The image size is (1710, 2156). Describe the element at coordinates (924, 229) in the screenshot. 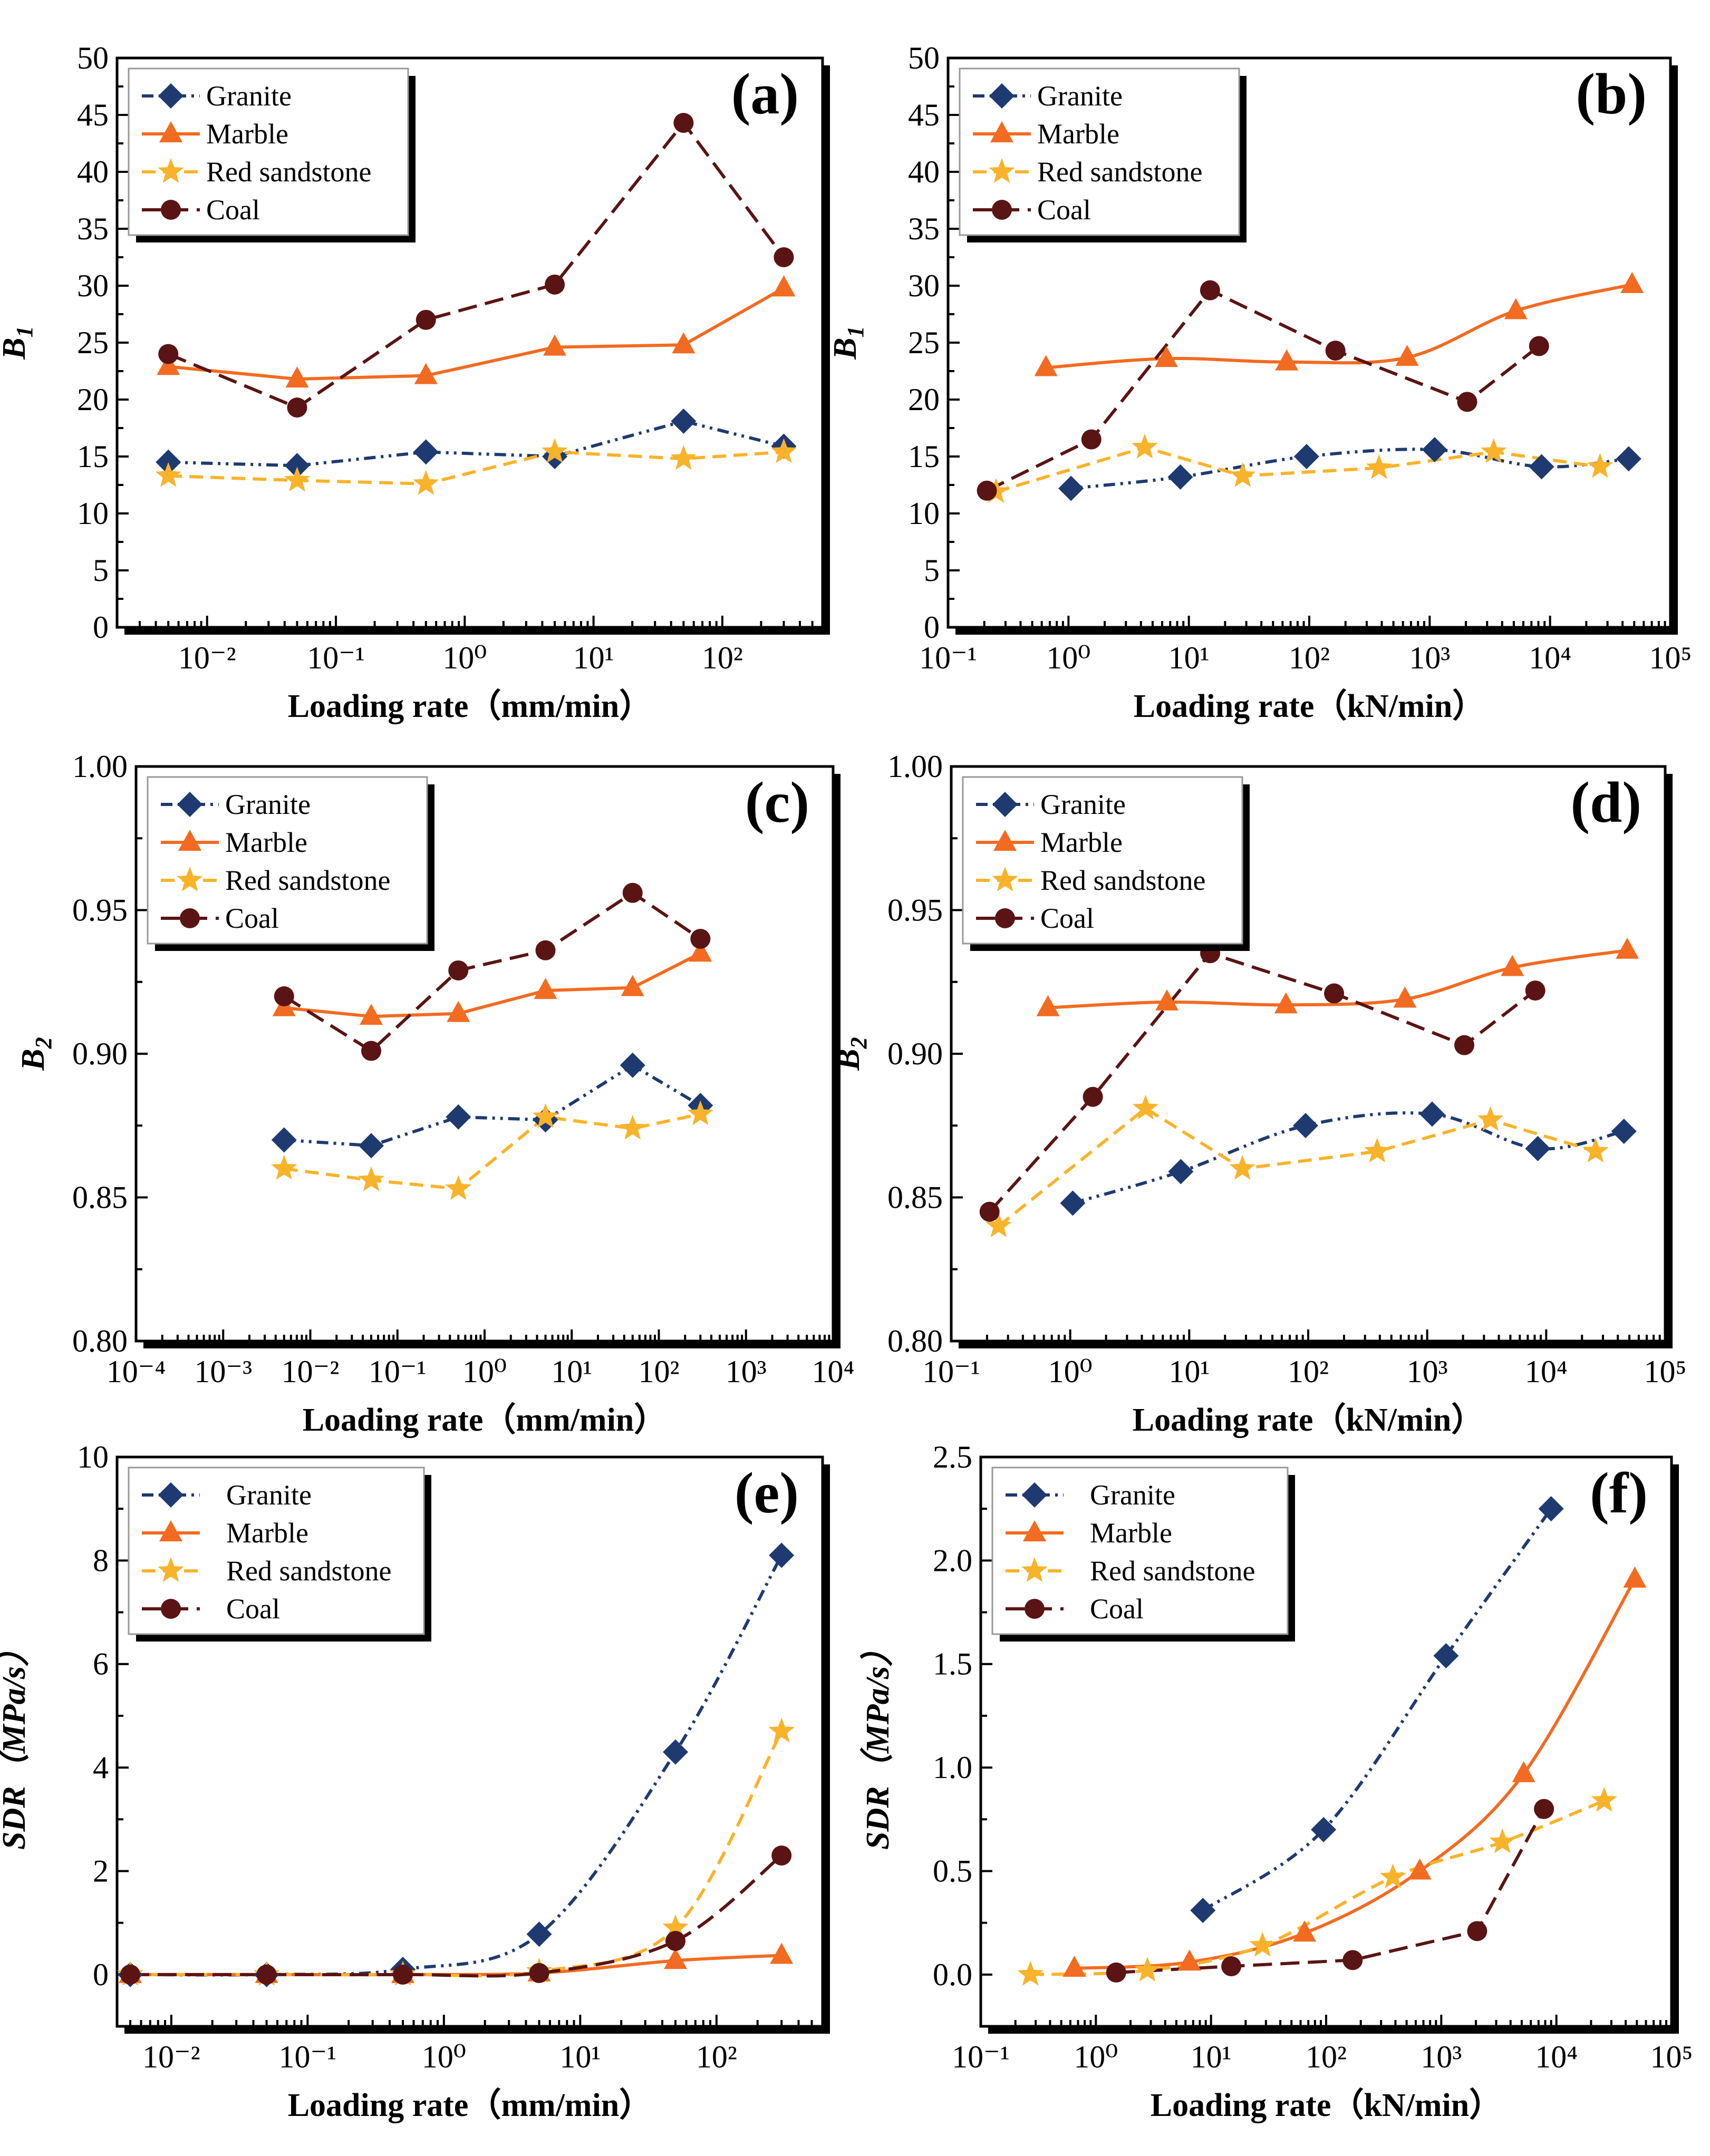

I see `y-tick-label: 35` at that location.